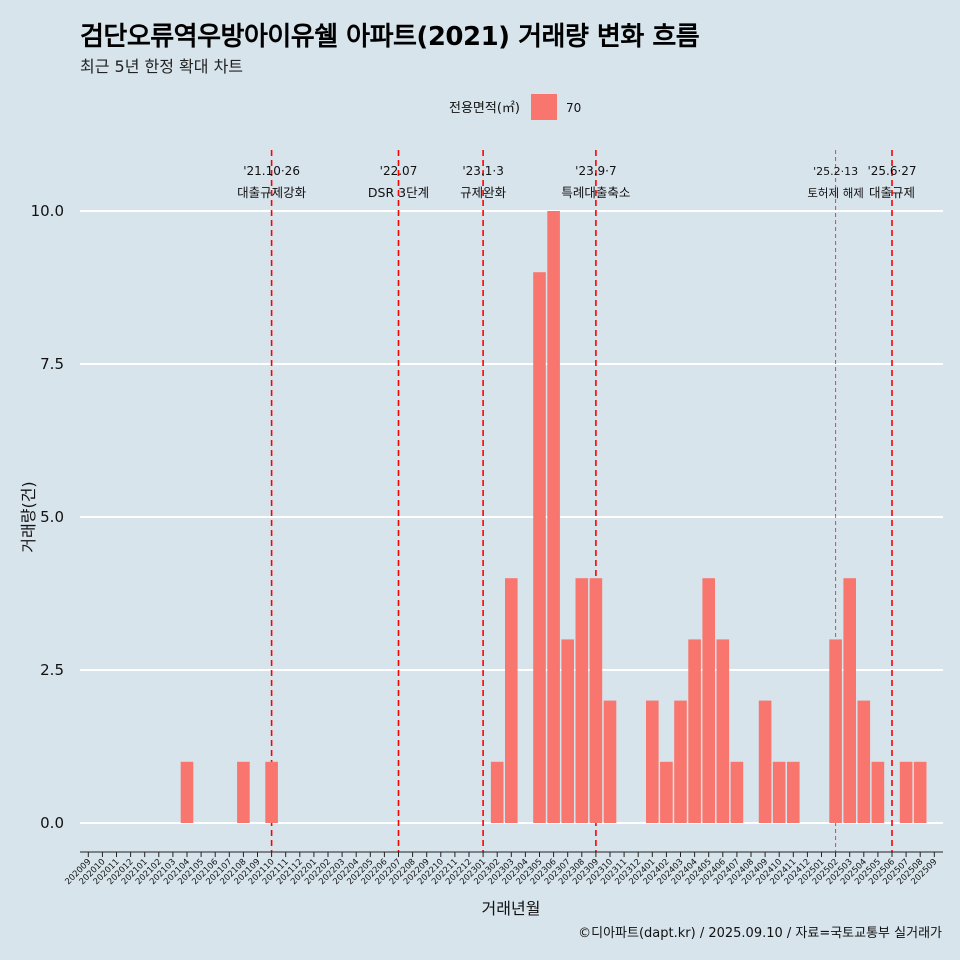 This screenshot has height=960, width=960. I want to click on y-axis-title: 거래량(건), so click(28, 516).